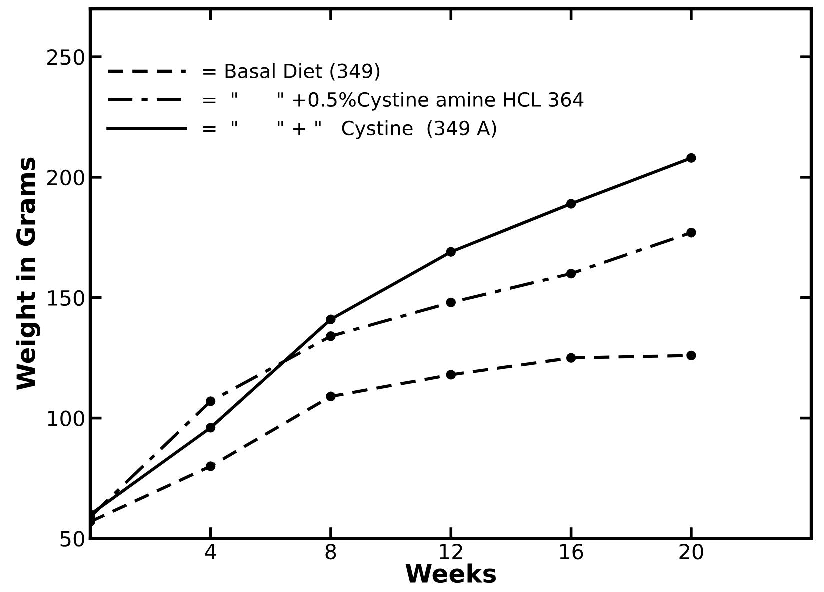 This screenshot has height=592, width=824. What do you see at coordinates (28, 274) in the screenshot?
I see `y-axis-title: Weight in Grams` at bounding box center [28, 274].